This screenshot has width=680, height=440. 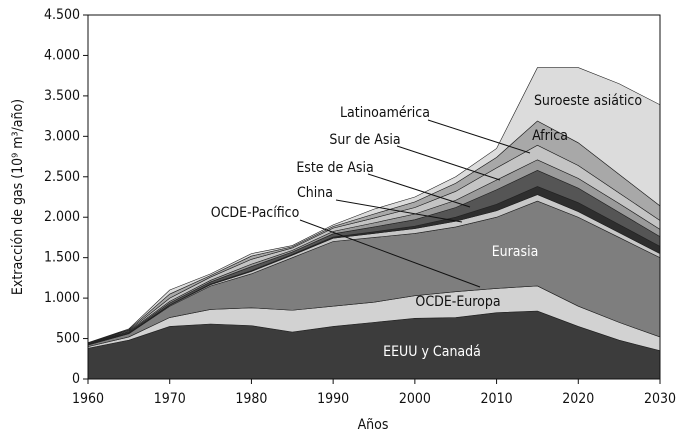 I want to click on x-tick-label: 1960, so click(x=88, y=399).